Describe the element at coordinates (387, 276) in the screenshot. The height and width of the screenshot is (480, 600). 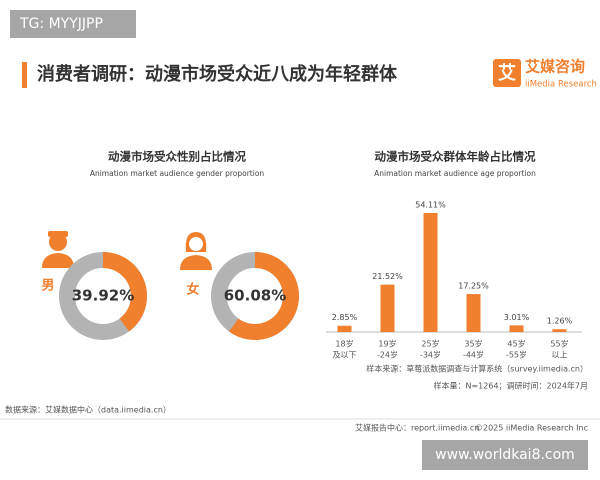
I see `value-label: 21.52%` at that location.